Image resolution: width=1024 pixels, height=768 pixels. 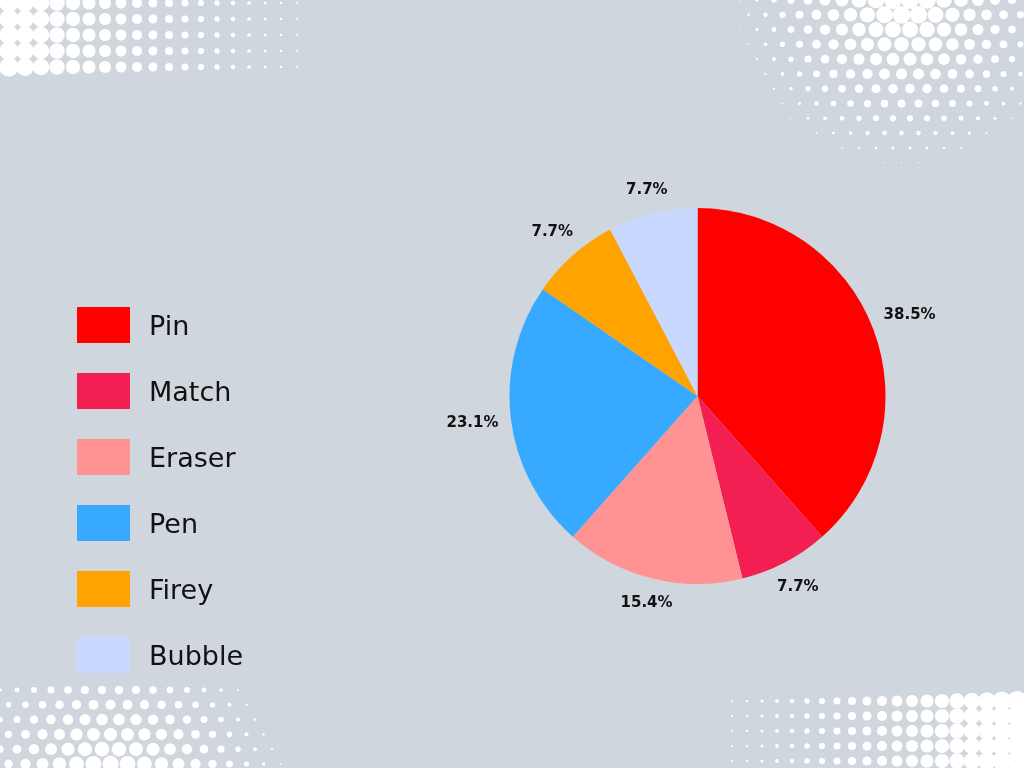 I want to click on legend-label: Pin, so click(x=169, y=325).